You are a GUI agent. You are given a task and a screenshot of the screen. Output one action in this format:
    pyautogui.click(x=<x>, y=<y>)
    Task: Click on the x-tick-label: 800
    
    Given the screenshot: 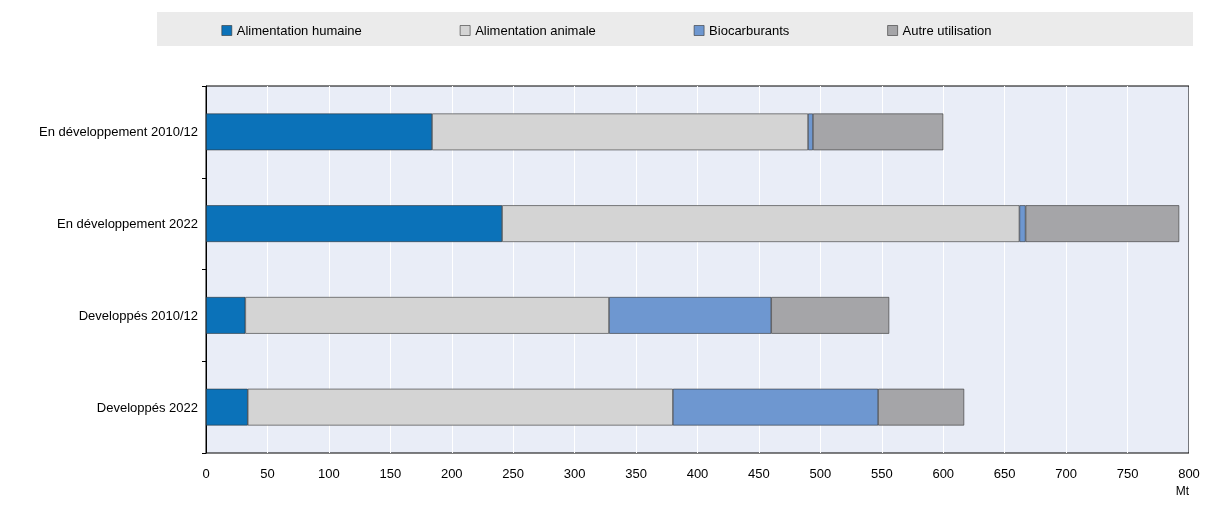 What is the action you would take?
    pyautogui.click(x=1189, y=473)
    